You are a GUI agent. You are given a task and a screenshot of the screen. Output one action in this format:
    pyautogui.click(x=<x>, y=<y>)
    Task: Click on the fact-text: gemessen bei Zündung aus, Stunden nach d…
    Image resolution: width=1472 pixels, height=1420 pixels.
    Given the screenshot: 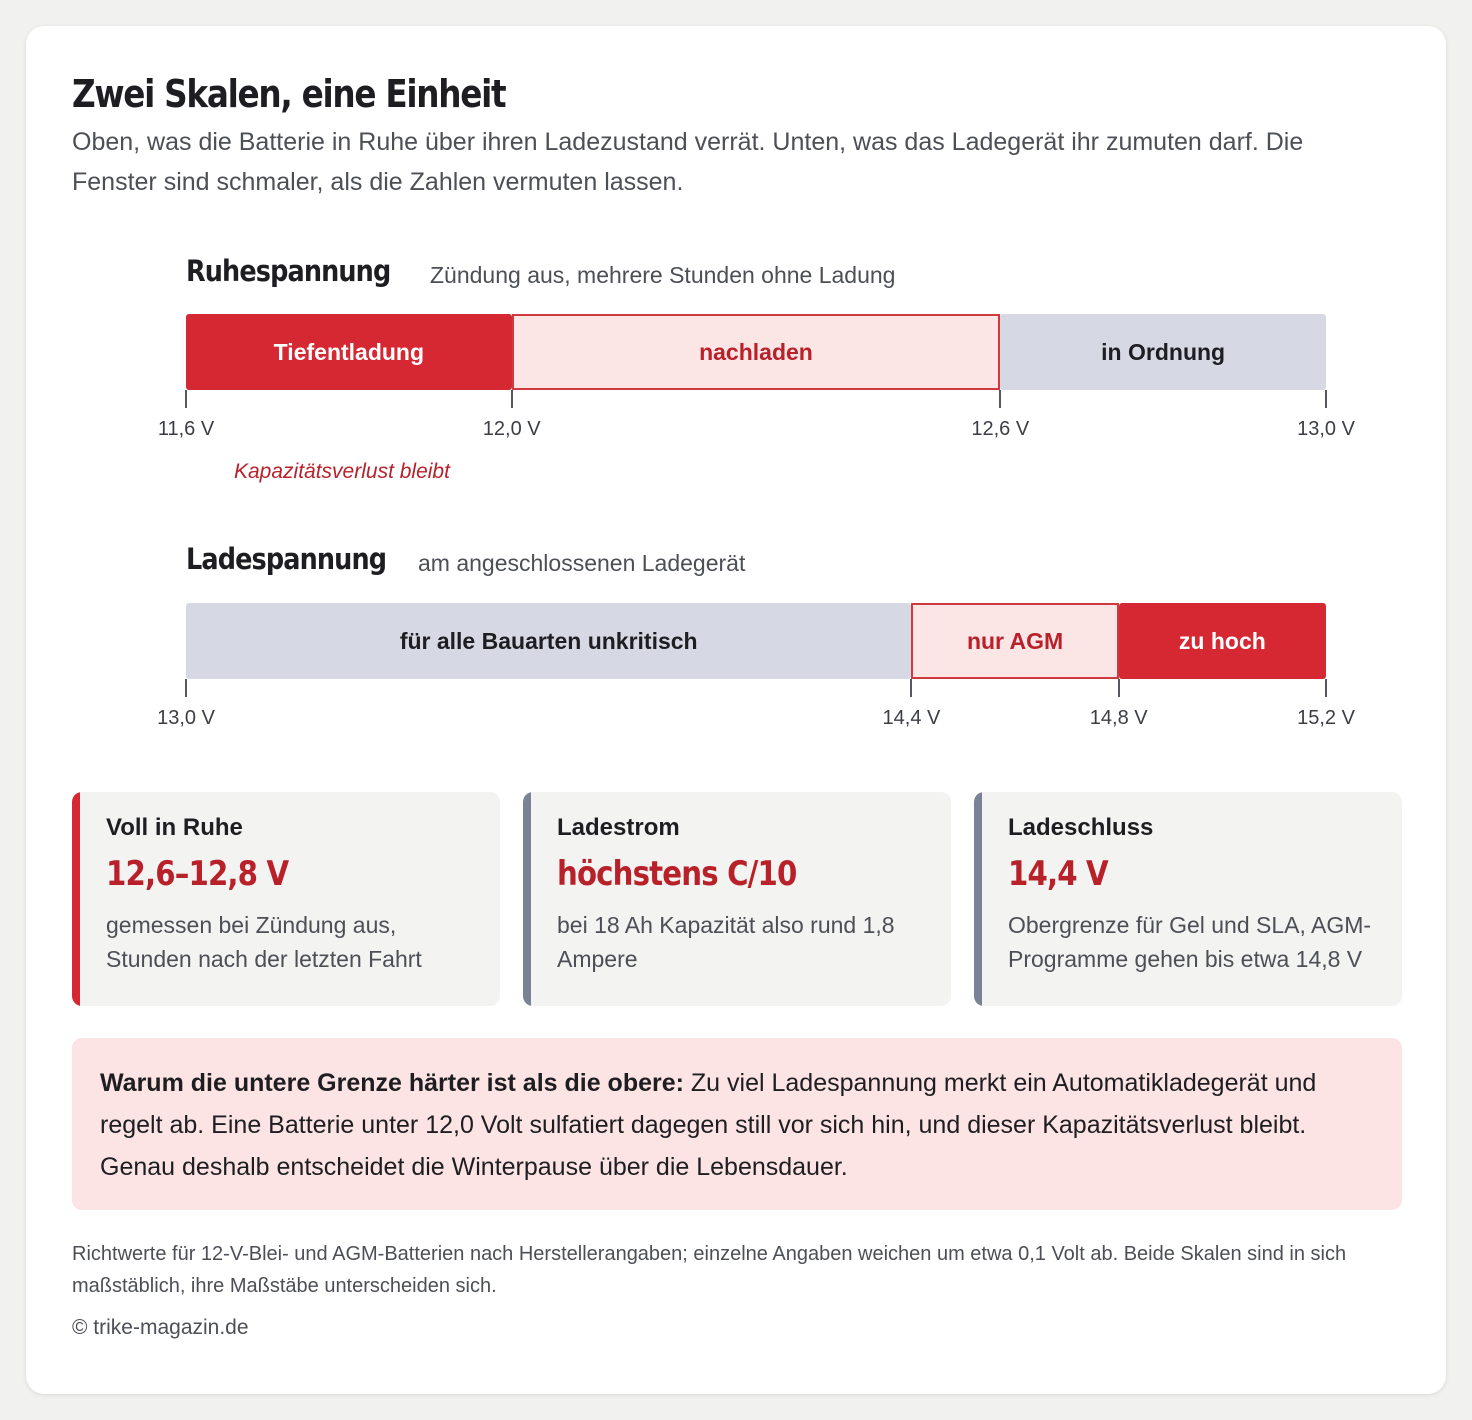 What is the action you would take?
    pyautogui.click(x=264, y=942)
    